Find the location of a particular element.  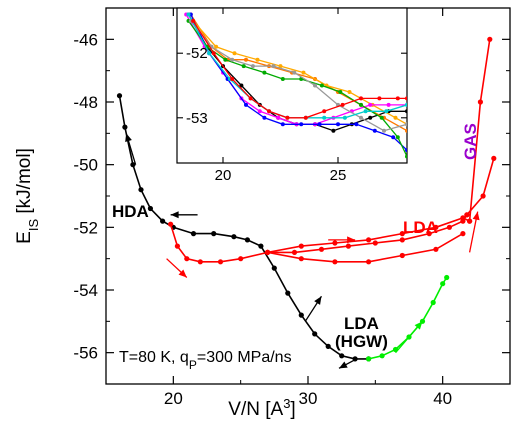

y-tick-label: -46 is located at coordinates (85, 39).